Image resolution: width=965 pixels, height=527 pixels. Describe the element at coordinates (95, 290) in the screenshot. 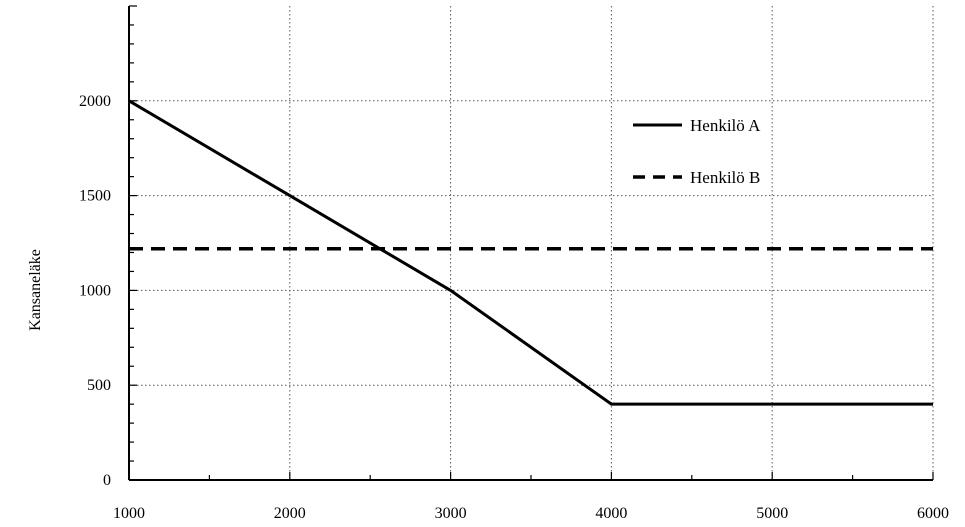

I see `y-tick-label: 1000` at that location.